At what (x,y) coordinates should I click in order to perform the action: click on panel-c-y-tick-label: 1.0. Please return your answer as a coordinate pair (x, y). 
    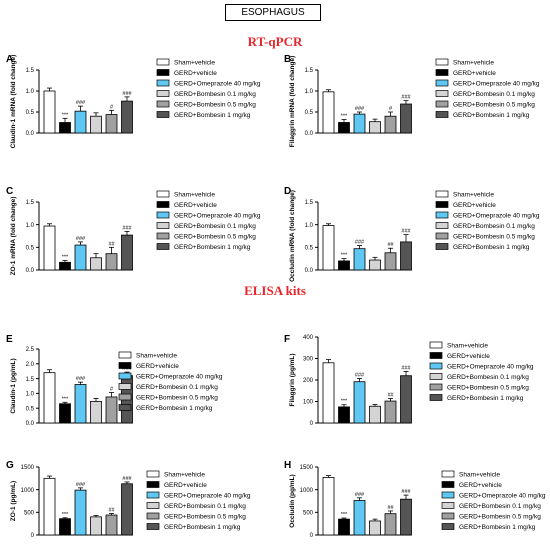
    Looking at the image, I should click on (30, 226).